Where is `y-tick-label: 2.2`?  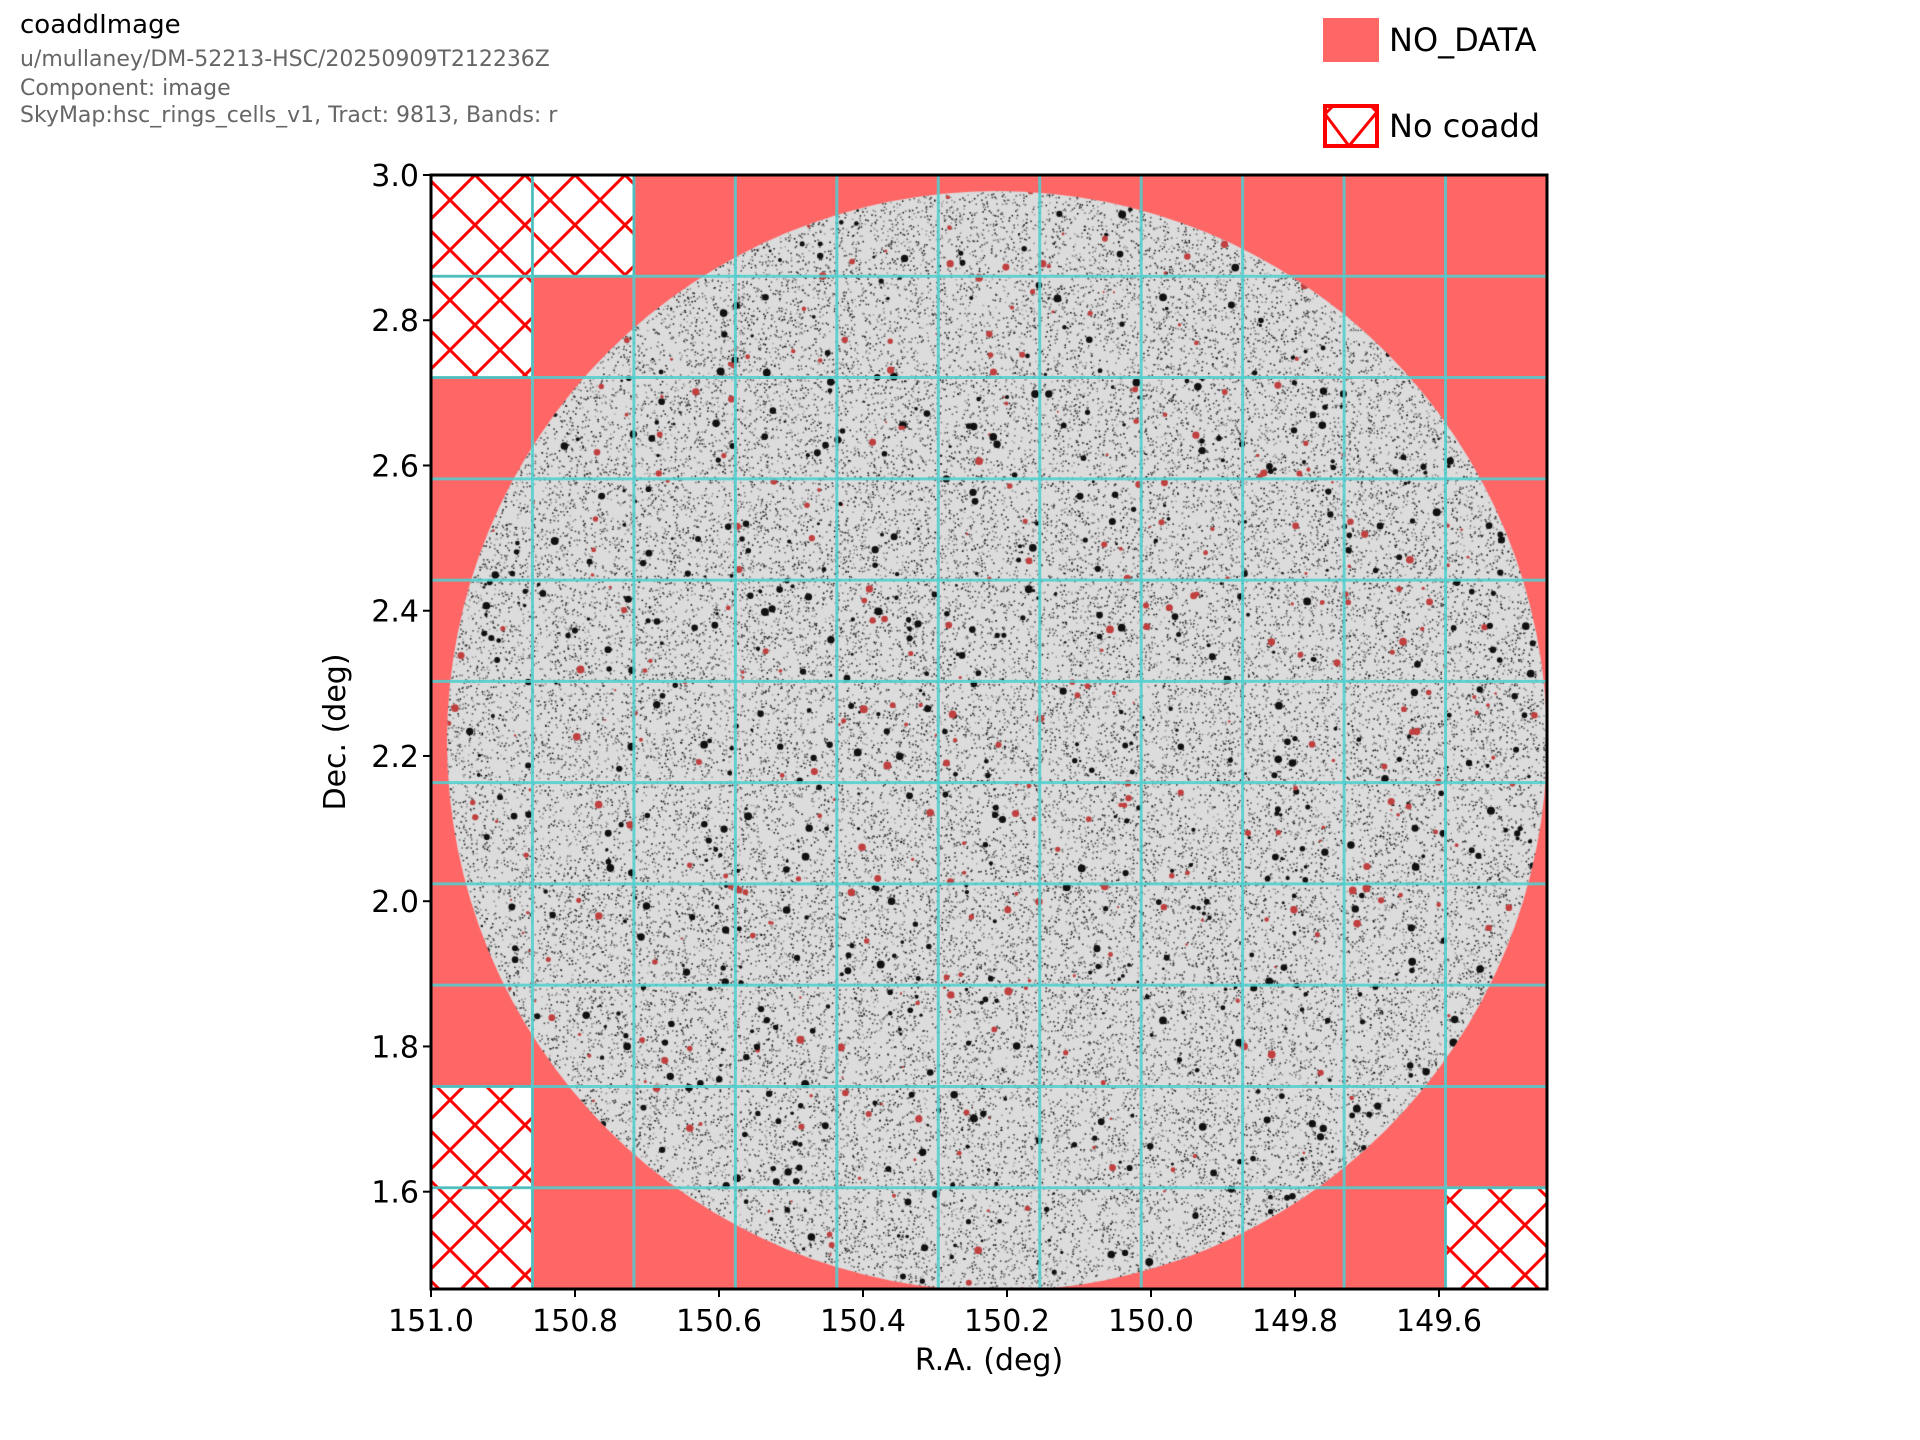 y-tick-label: 2.2 is located at coordinates (395, 757).